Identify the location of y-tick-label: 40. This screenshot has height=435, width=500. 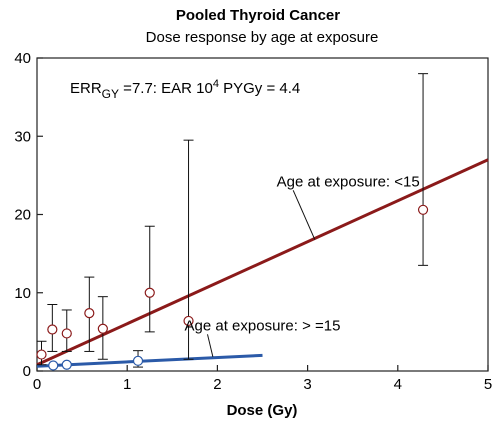
(22, 58).